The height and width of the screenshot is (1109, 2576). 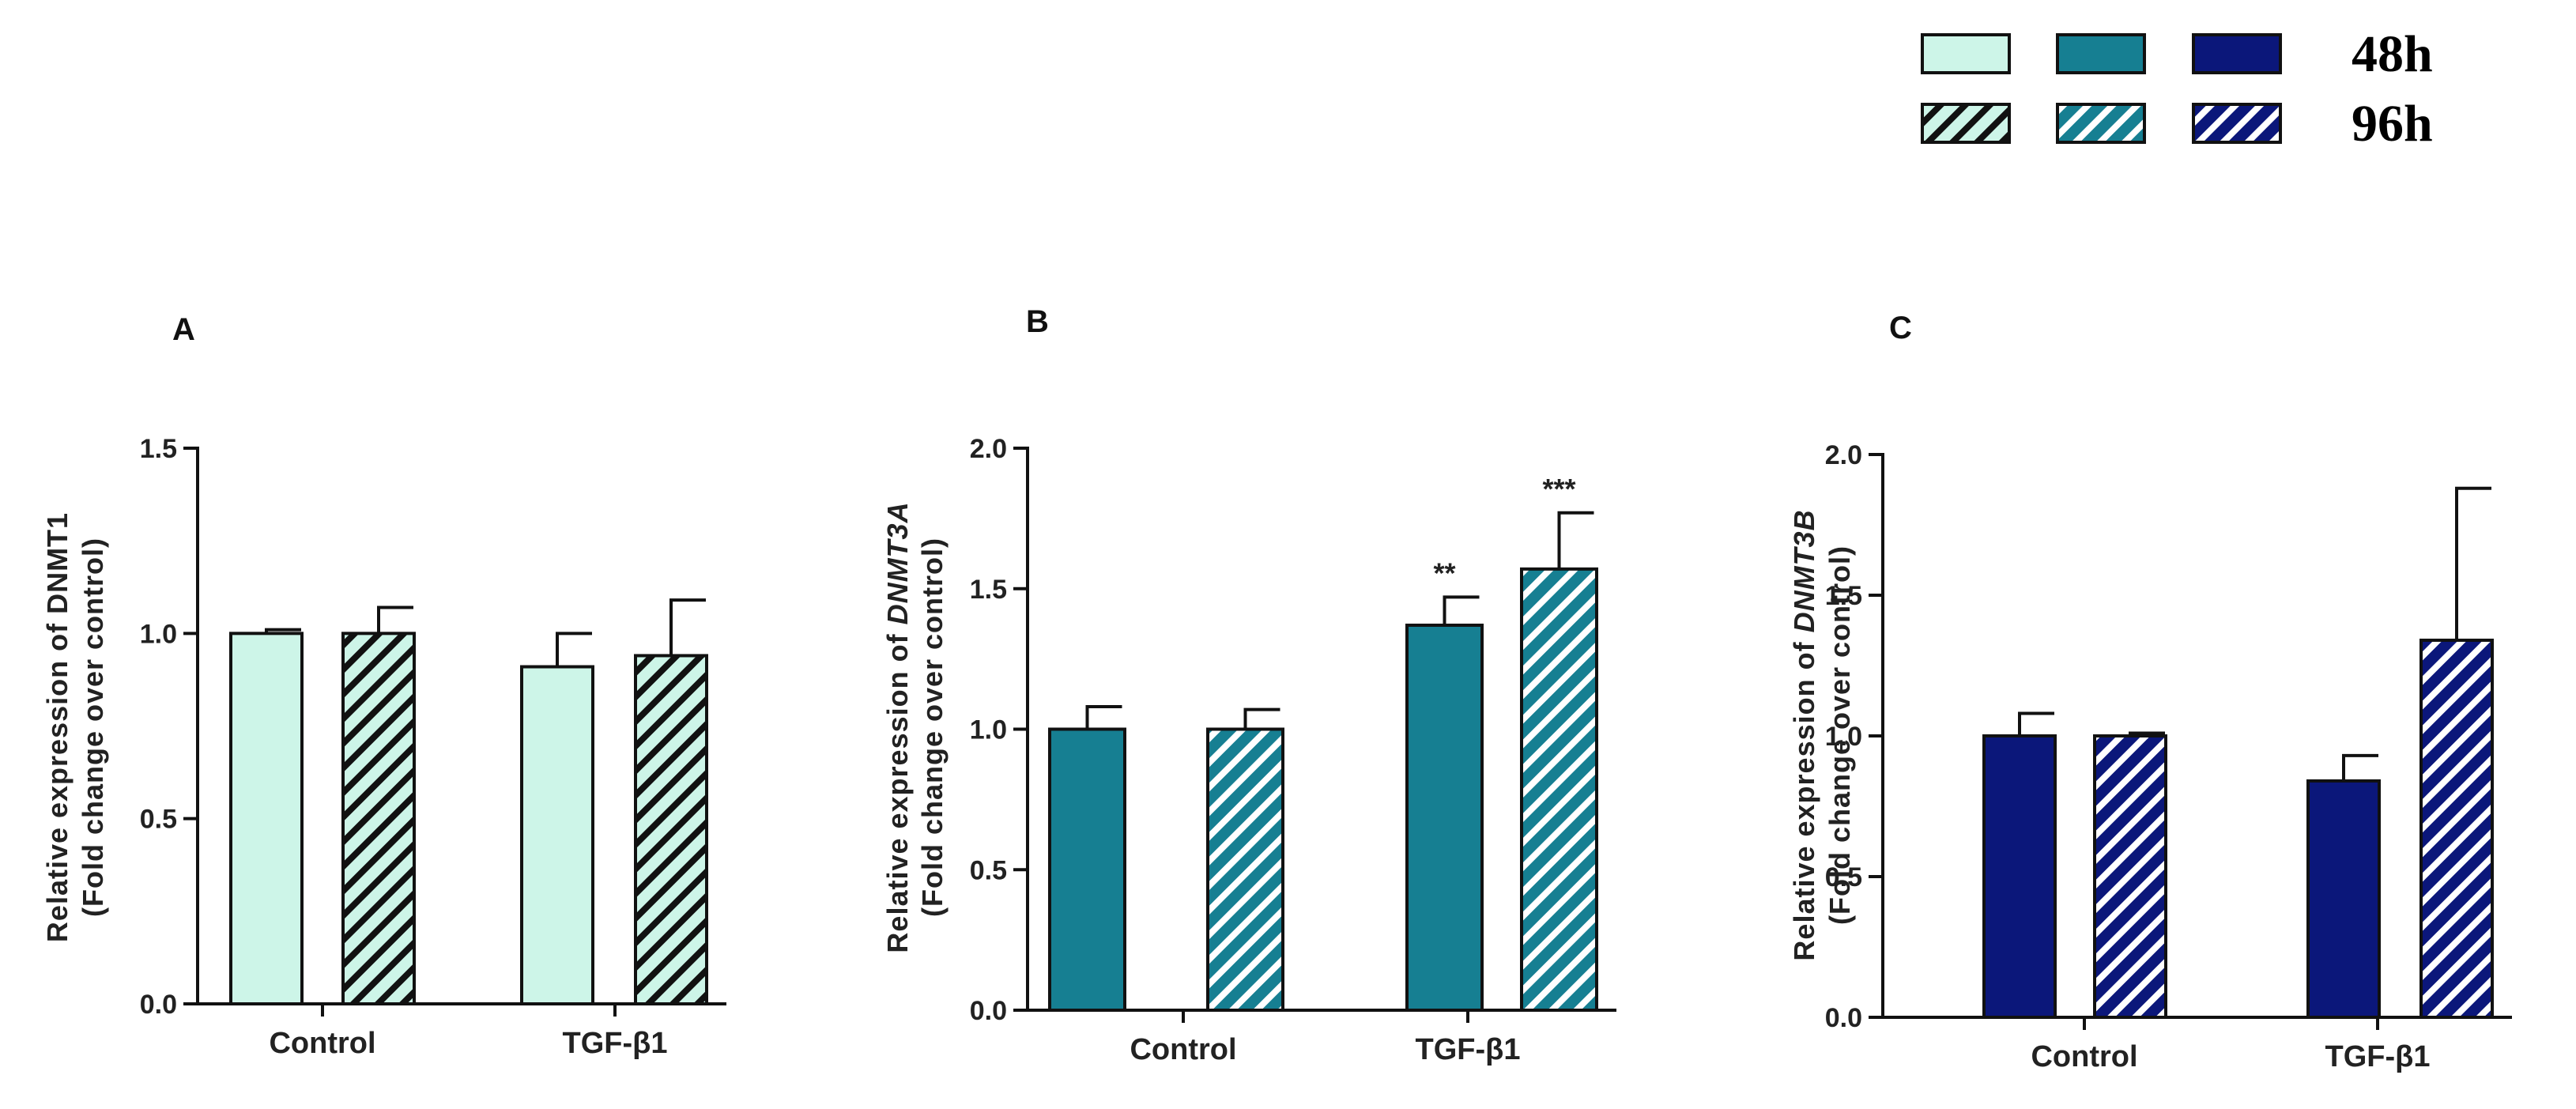 I want to click on legend-label-48h: 48h, so click(x=2392, y=54).